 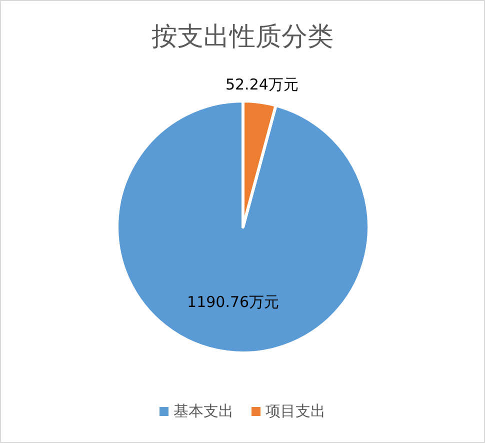 I want to click on legend-label: 项目支出, so click(x=296, y=411).